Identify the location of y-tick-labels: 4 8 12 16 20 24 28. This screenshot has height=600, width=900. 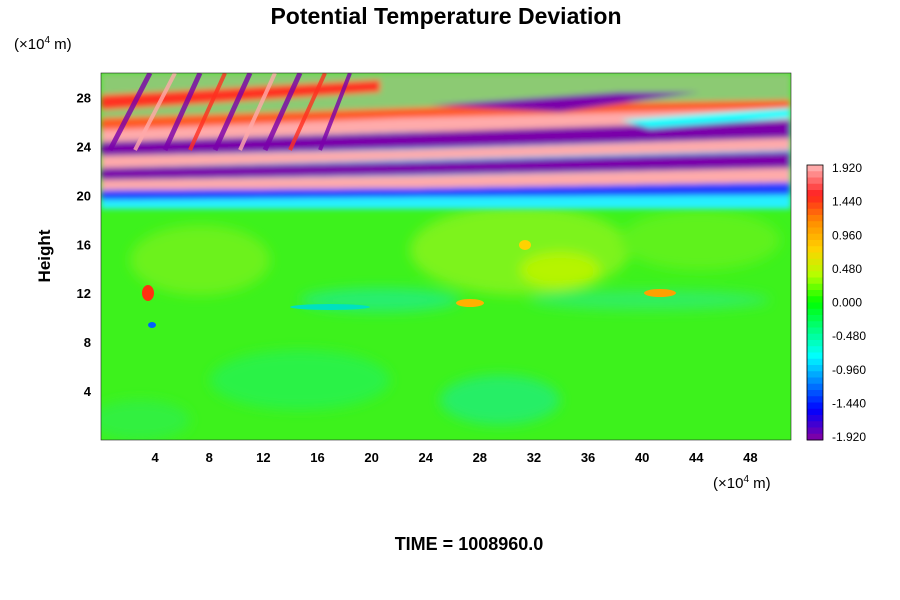
(84, 244).